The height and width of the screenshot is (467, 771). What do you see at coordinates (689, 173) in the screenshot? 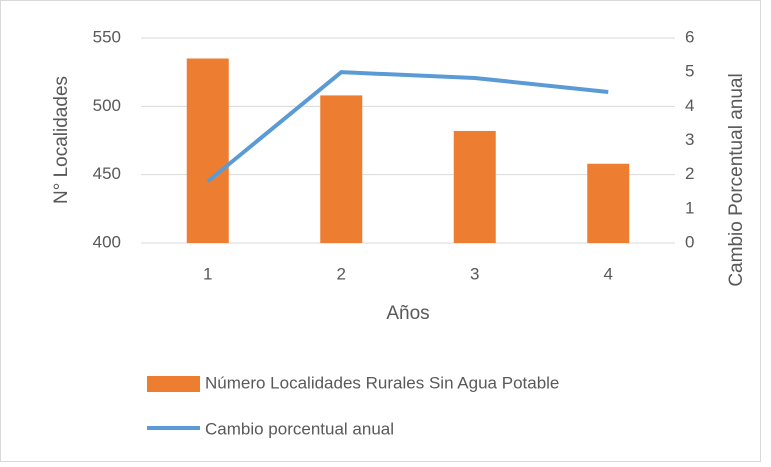
I see `y2-tick-label: 2` at bounding box center [689, 173].